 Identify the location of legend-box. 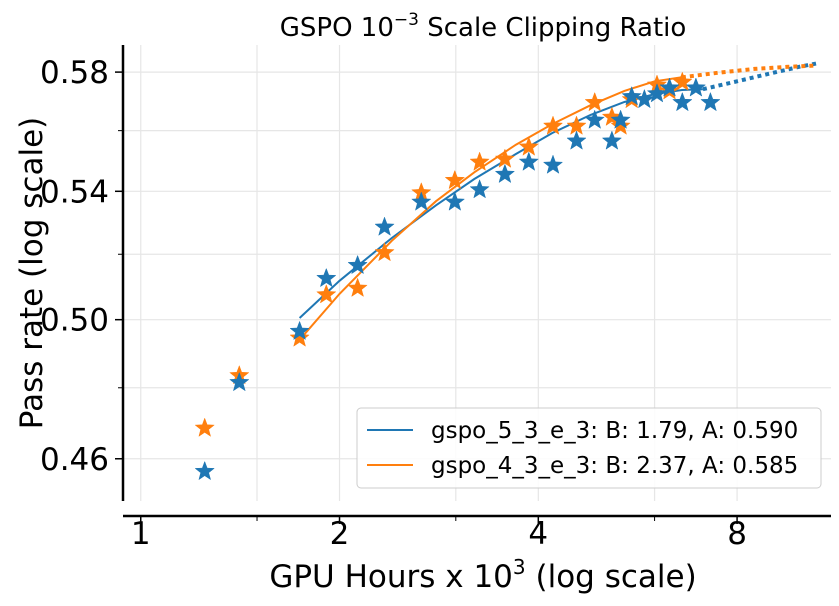
(589, 448).